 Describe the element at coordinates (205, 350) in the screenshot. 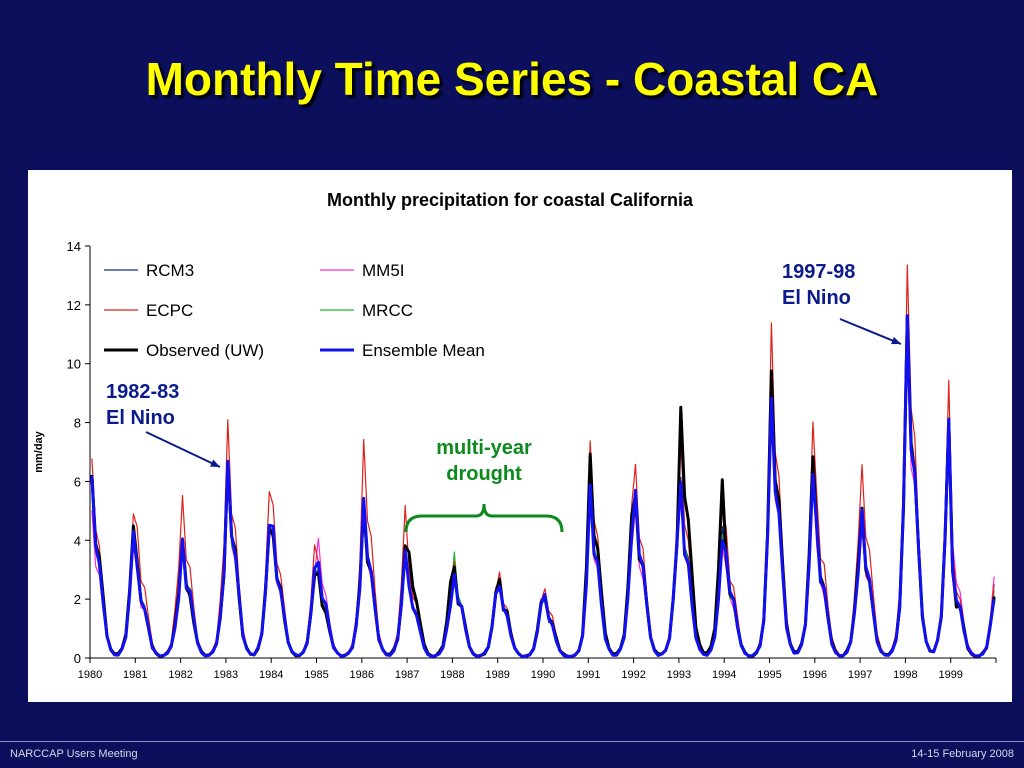

I see `legend-label: Observed (UW)` at that location.